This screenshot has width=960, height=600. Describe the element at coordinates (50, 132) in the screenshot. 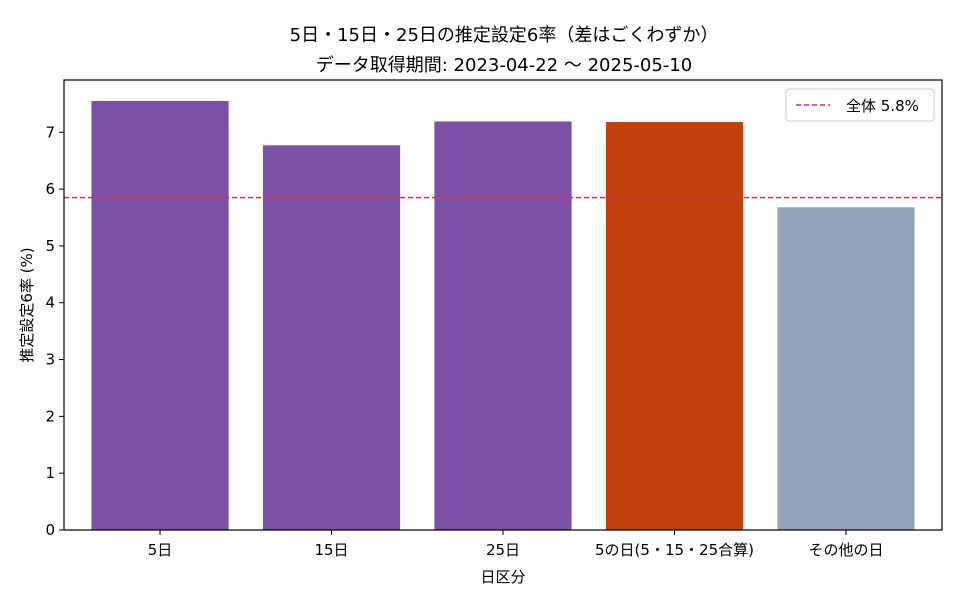

I see `y-tick-label: 7` at that location.